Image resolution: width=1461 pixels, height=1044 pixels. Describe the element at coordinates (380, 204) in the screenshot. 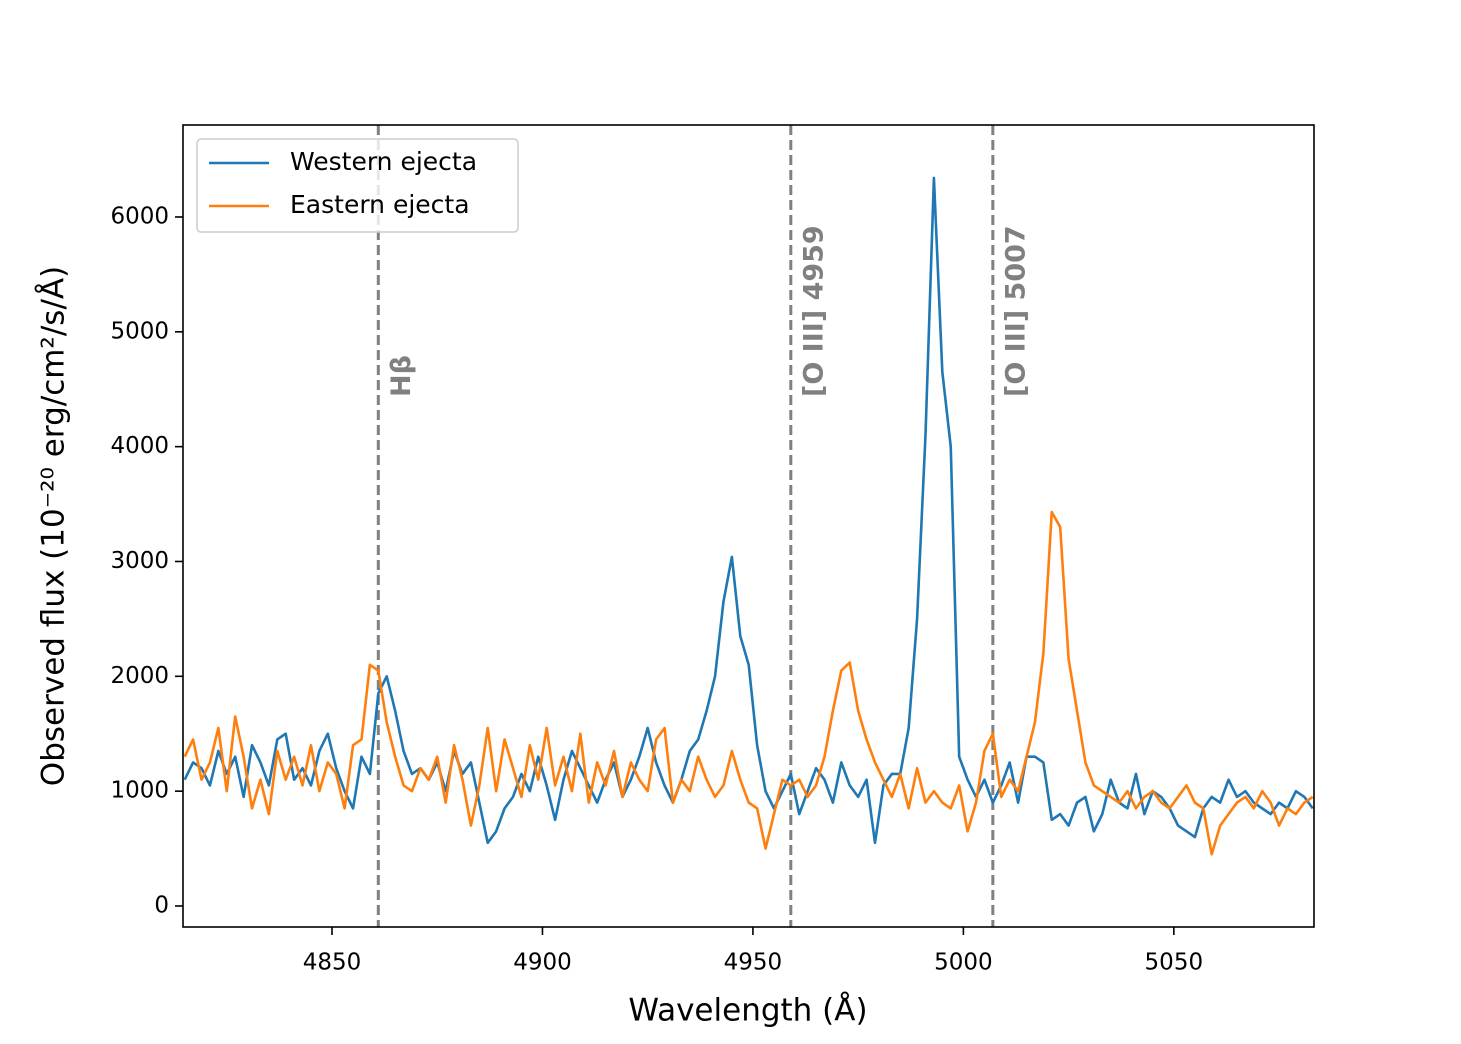

I see `legend-label: Eastern ejecta` at that location.